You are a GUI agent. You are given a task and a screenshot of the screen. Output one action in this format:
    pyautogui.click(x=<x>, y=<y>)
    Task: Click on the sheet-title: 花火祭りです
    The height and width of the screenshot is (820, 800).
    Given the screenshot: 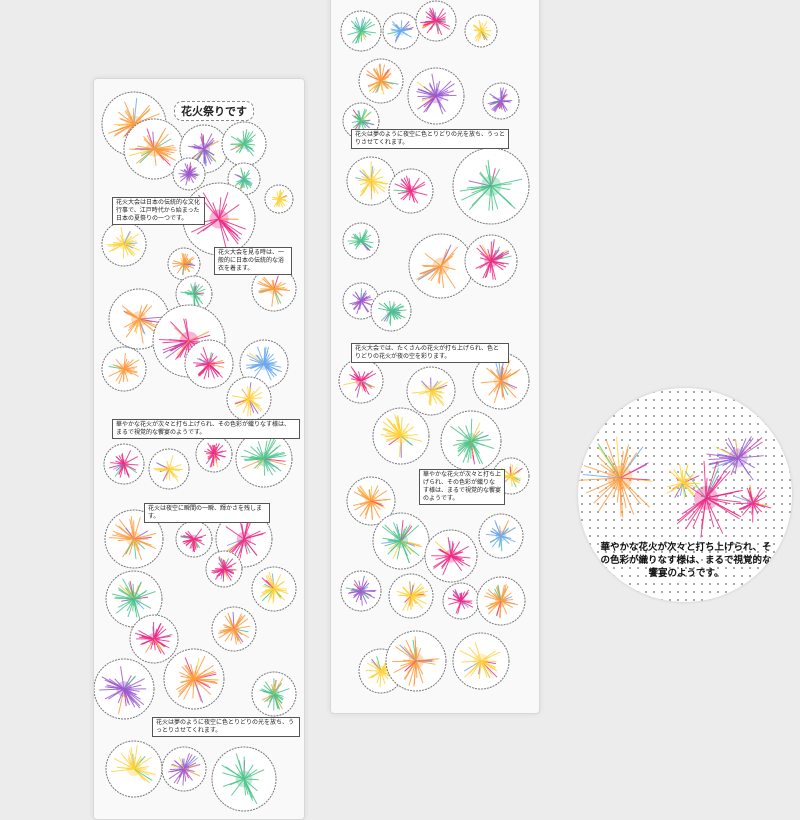 What is the action you would take?
    pyautogui.click(x=214, y=111)
    